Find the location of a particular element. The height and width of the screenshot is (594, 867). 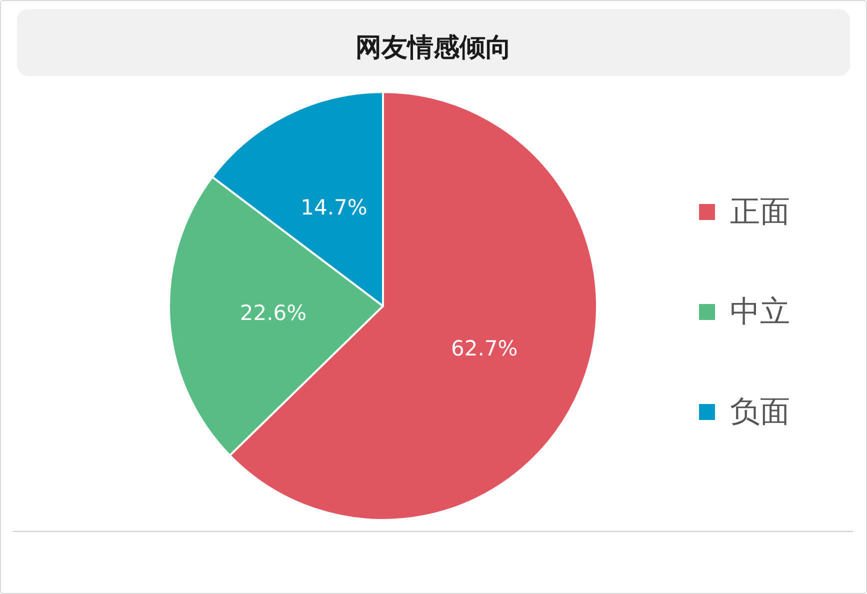

data-label: 22.6% is located at coordinates (273, 312).